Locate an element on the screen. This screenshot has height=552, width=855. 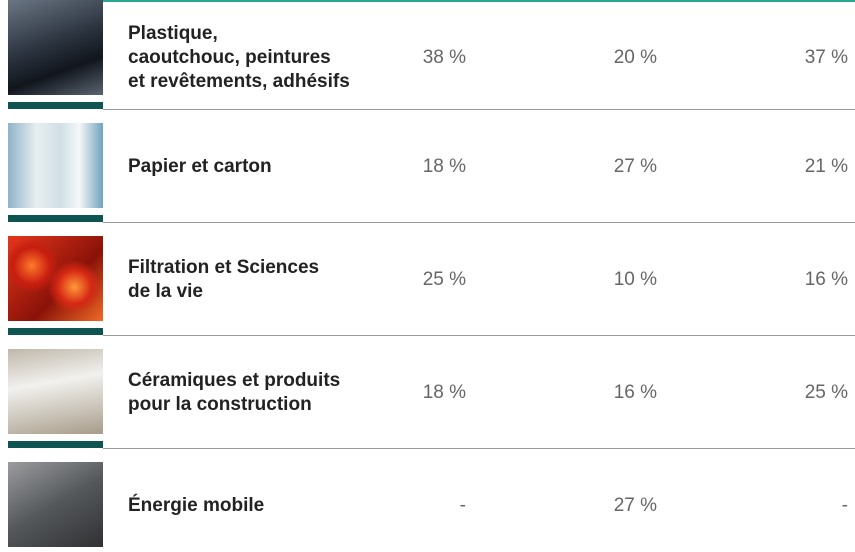
top-rule is located at coordinates (479, 1).